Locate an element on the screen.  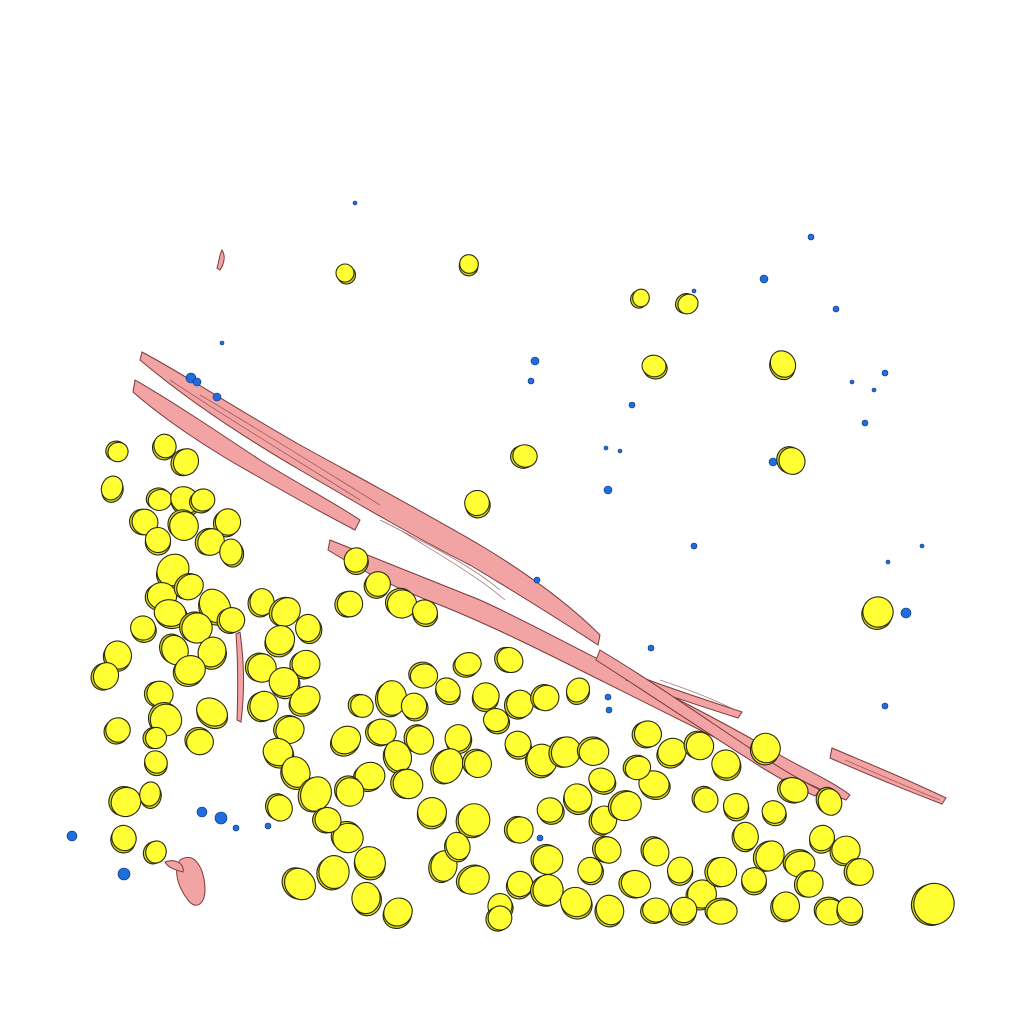
vessel-bottom-left-small is located at coordinates (174, 866).